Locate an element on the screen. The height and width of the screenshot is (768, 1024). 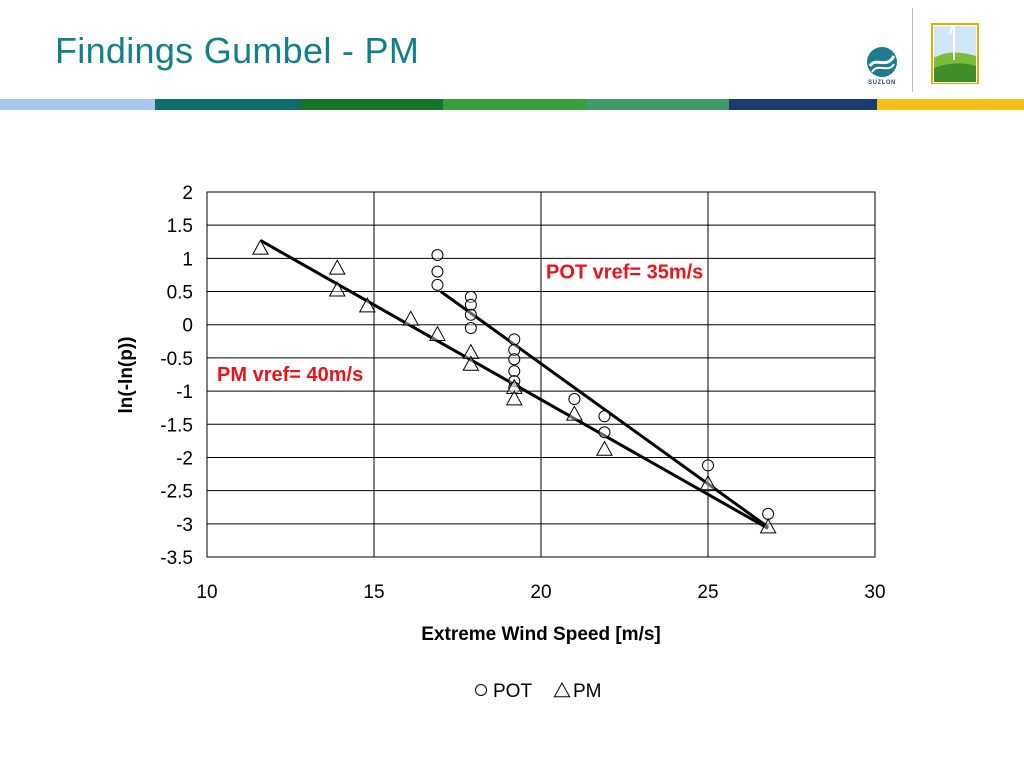
y-tick-label: 0 is located at coordinates (187, 326).